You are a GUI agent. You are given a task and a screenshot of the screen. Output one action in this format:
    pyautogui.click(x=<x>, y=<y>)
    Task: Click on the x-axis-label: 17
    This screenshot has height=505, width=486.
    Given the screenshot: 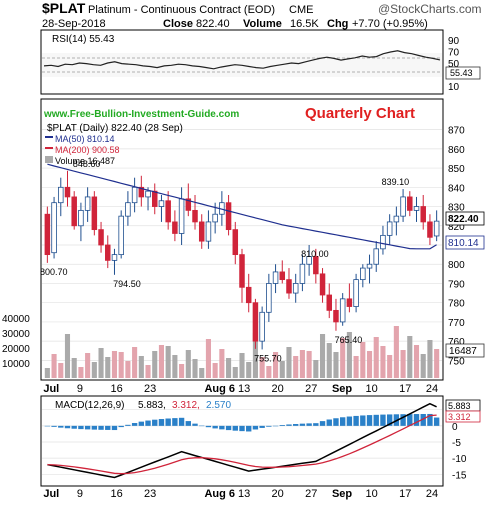 What is the action you would take?
    pyautogui.click(x=405, y=389)
    